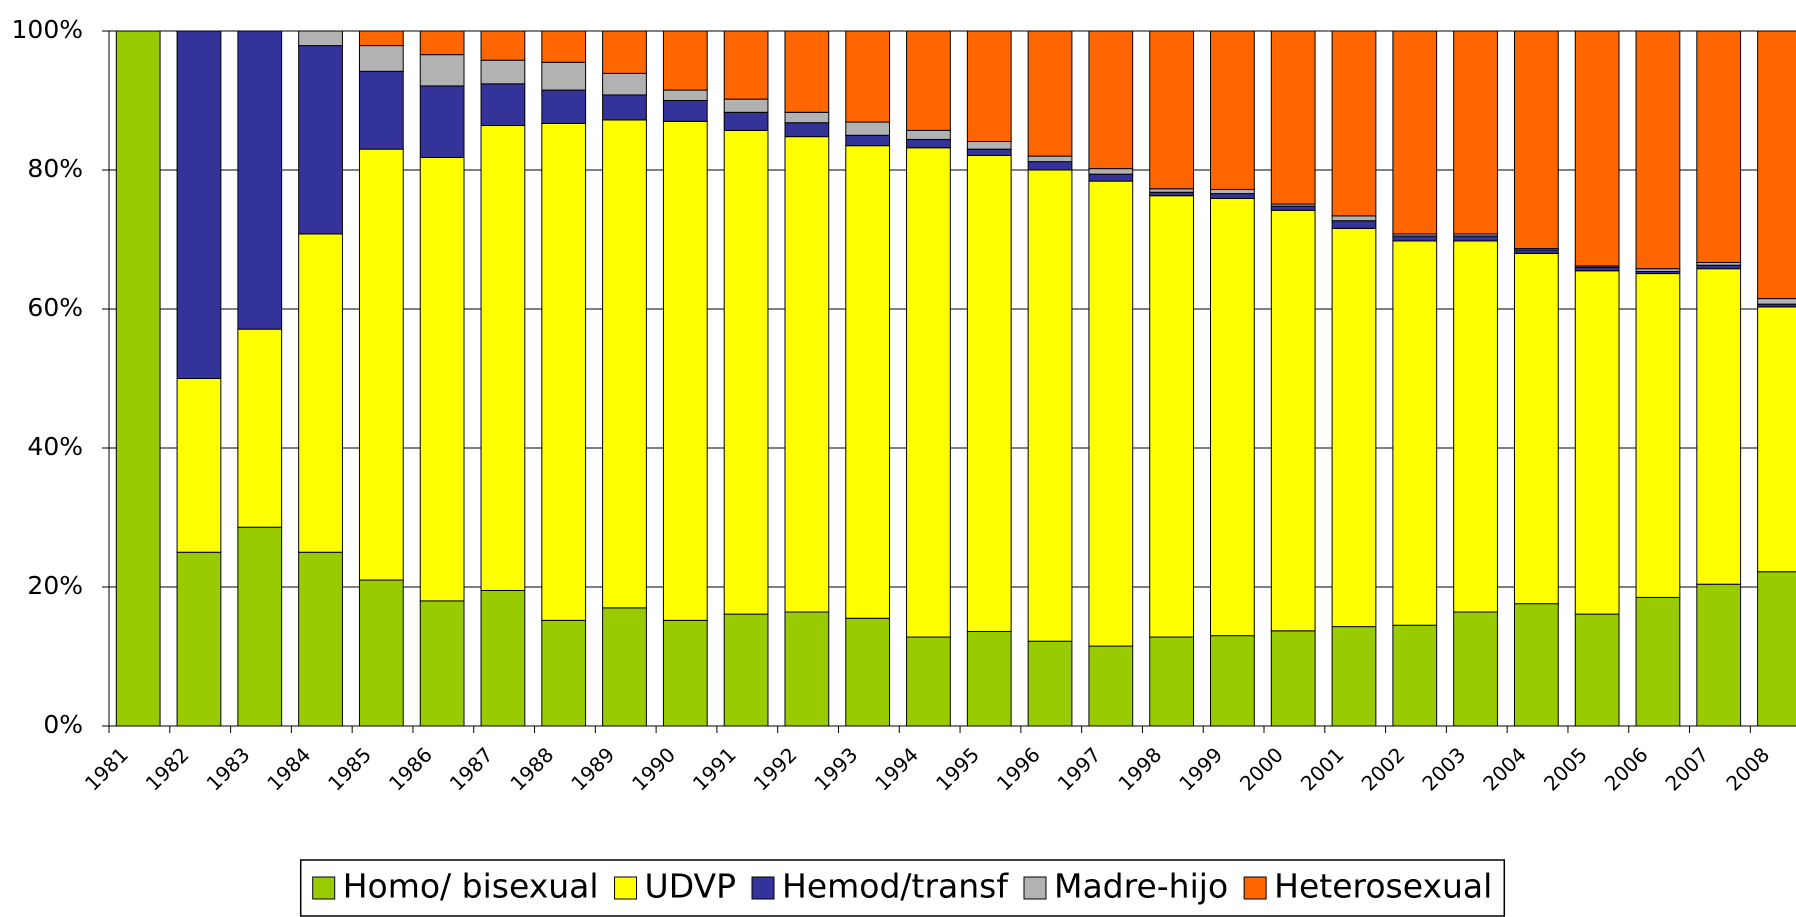  What do you see at coordinates (592, 769) in the screenshot?
I see `x-tick-label: 1989` at bounding box center [592, 769].